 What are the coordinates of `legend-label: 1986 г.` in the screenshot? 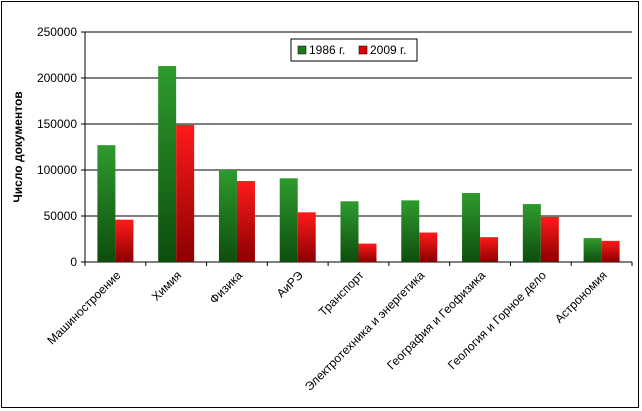 It's located at (327, 50).